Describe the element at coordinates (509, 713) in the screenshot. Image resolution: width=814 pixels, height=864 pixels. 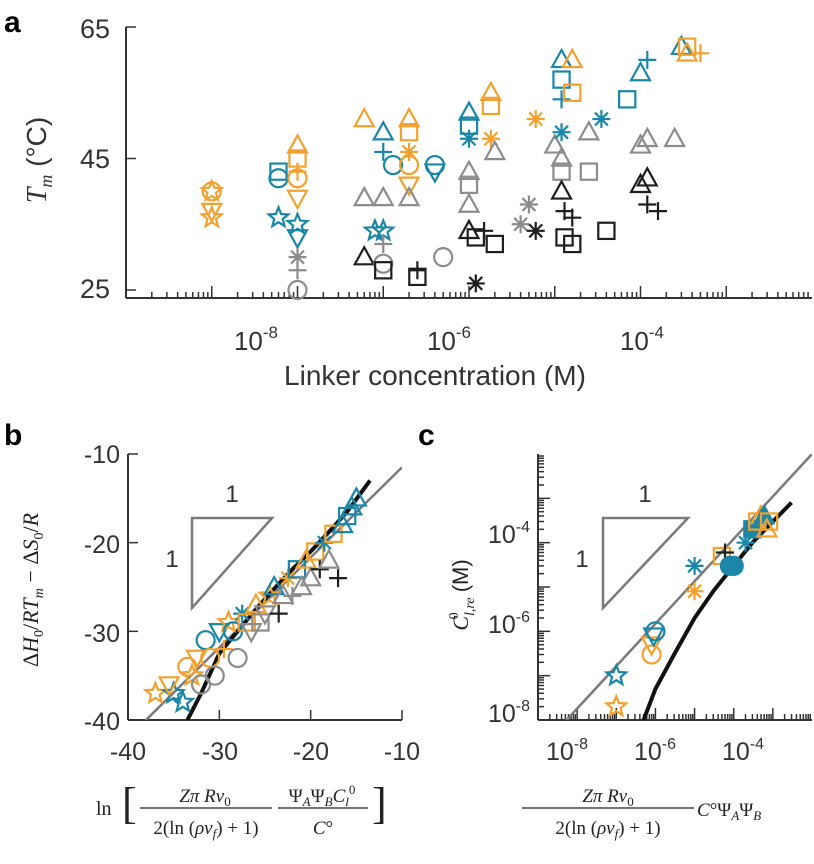
I see `panel-c-ytick-1e-8: 10⁻⁸` at that location.